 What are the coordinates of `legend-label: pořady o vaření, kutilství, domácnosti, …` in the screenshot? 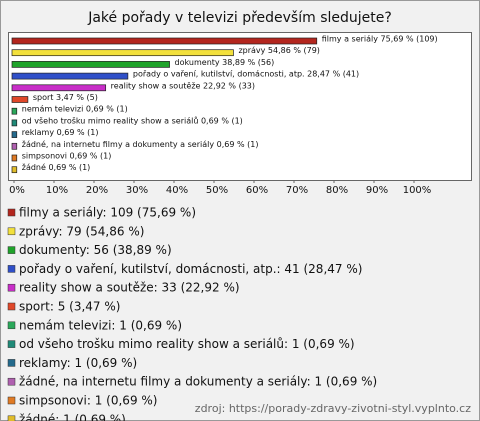 It's located at (190, 269).